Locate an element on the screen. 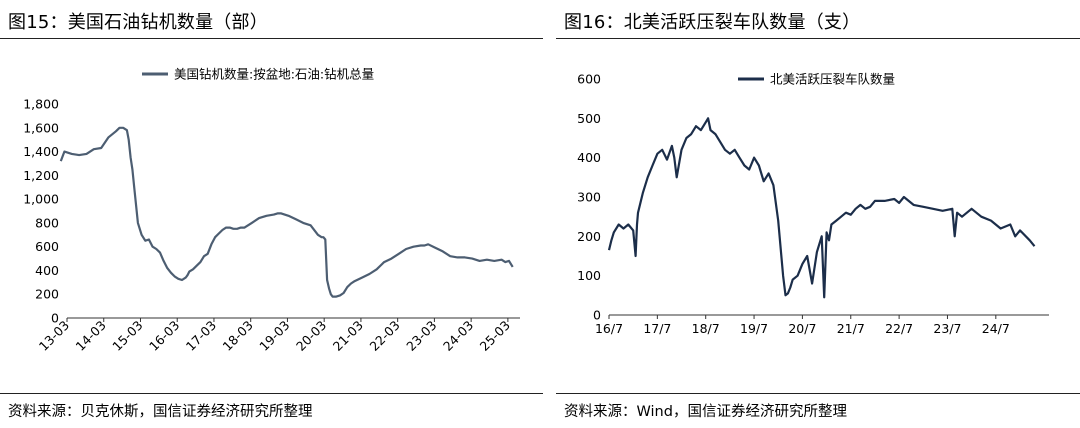  x-tick-label: 22/7 is located at coordinates (899, 328).